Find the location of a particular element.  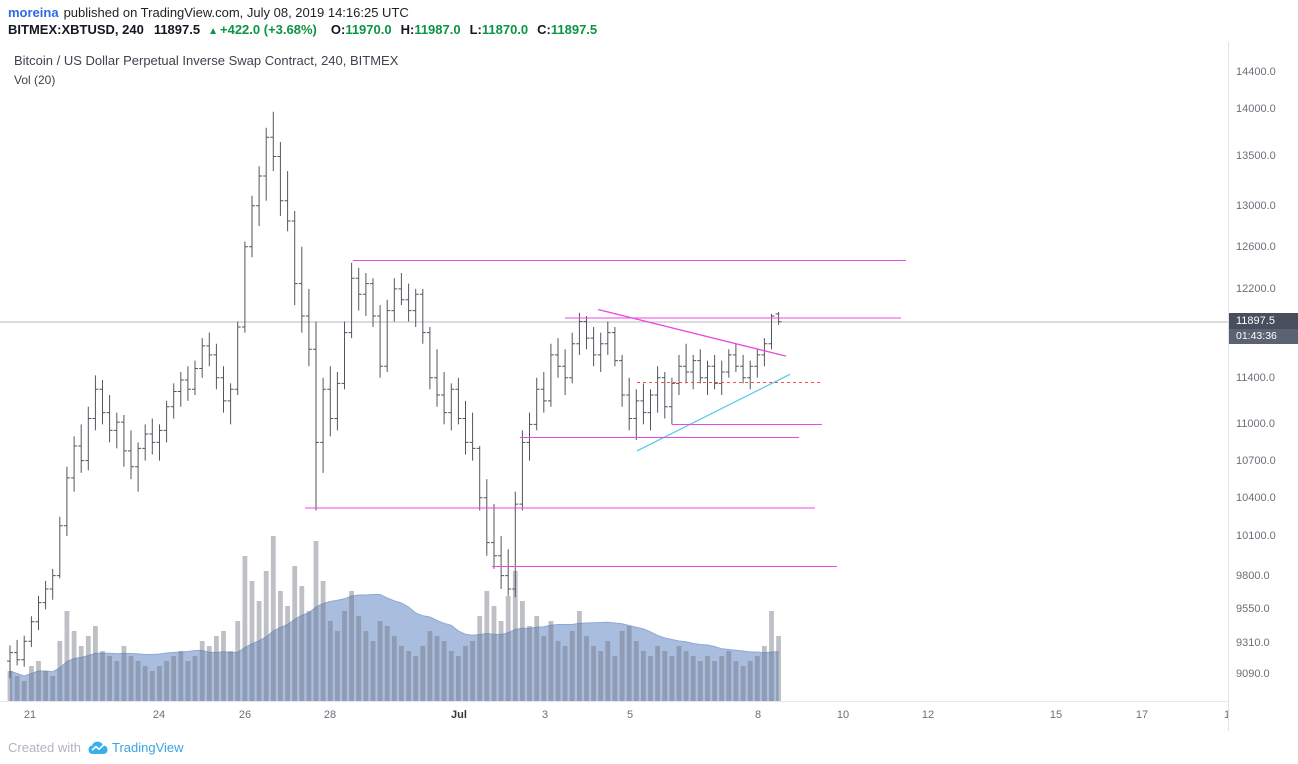

created-with-text: Created with is located at coordinates (44, 747).